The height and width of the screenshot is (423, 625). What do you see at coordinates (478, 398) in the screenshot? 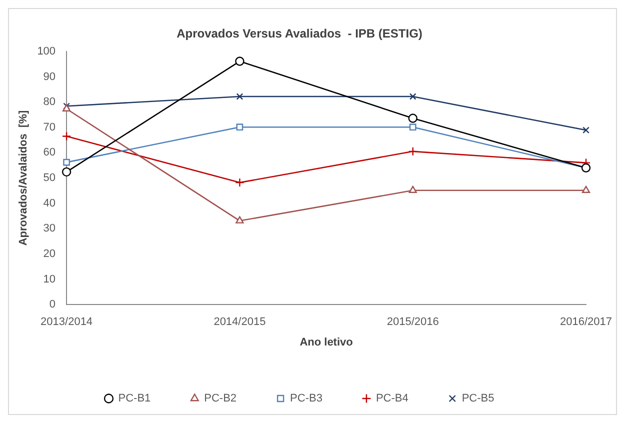
I see `legend-label: PC-B5` at bounding box center [478, 398].